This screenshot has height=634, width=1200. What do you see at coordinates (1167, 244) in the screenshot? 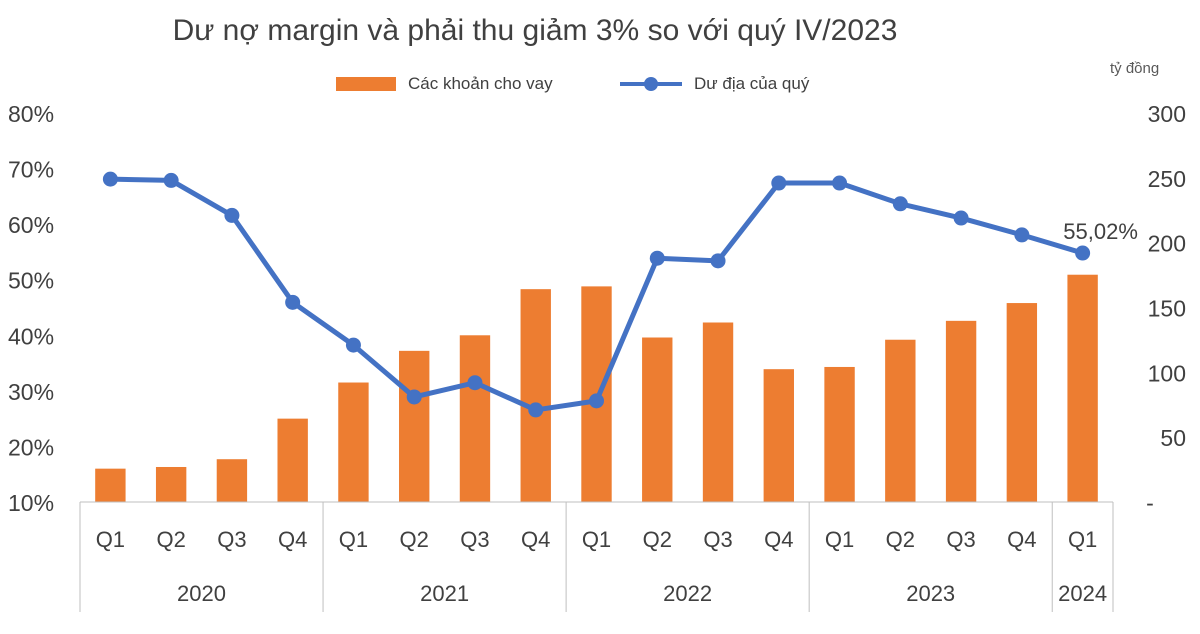
I see `right-axis-tick-label: 200` at bounding box center [1167, 244].